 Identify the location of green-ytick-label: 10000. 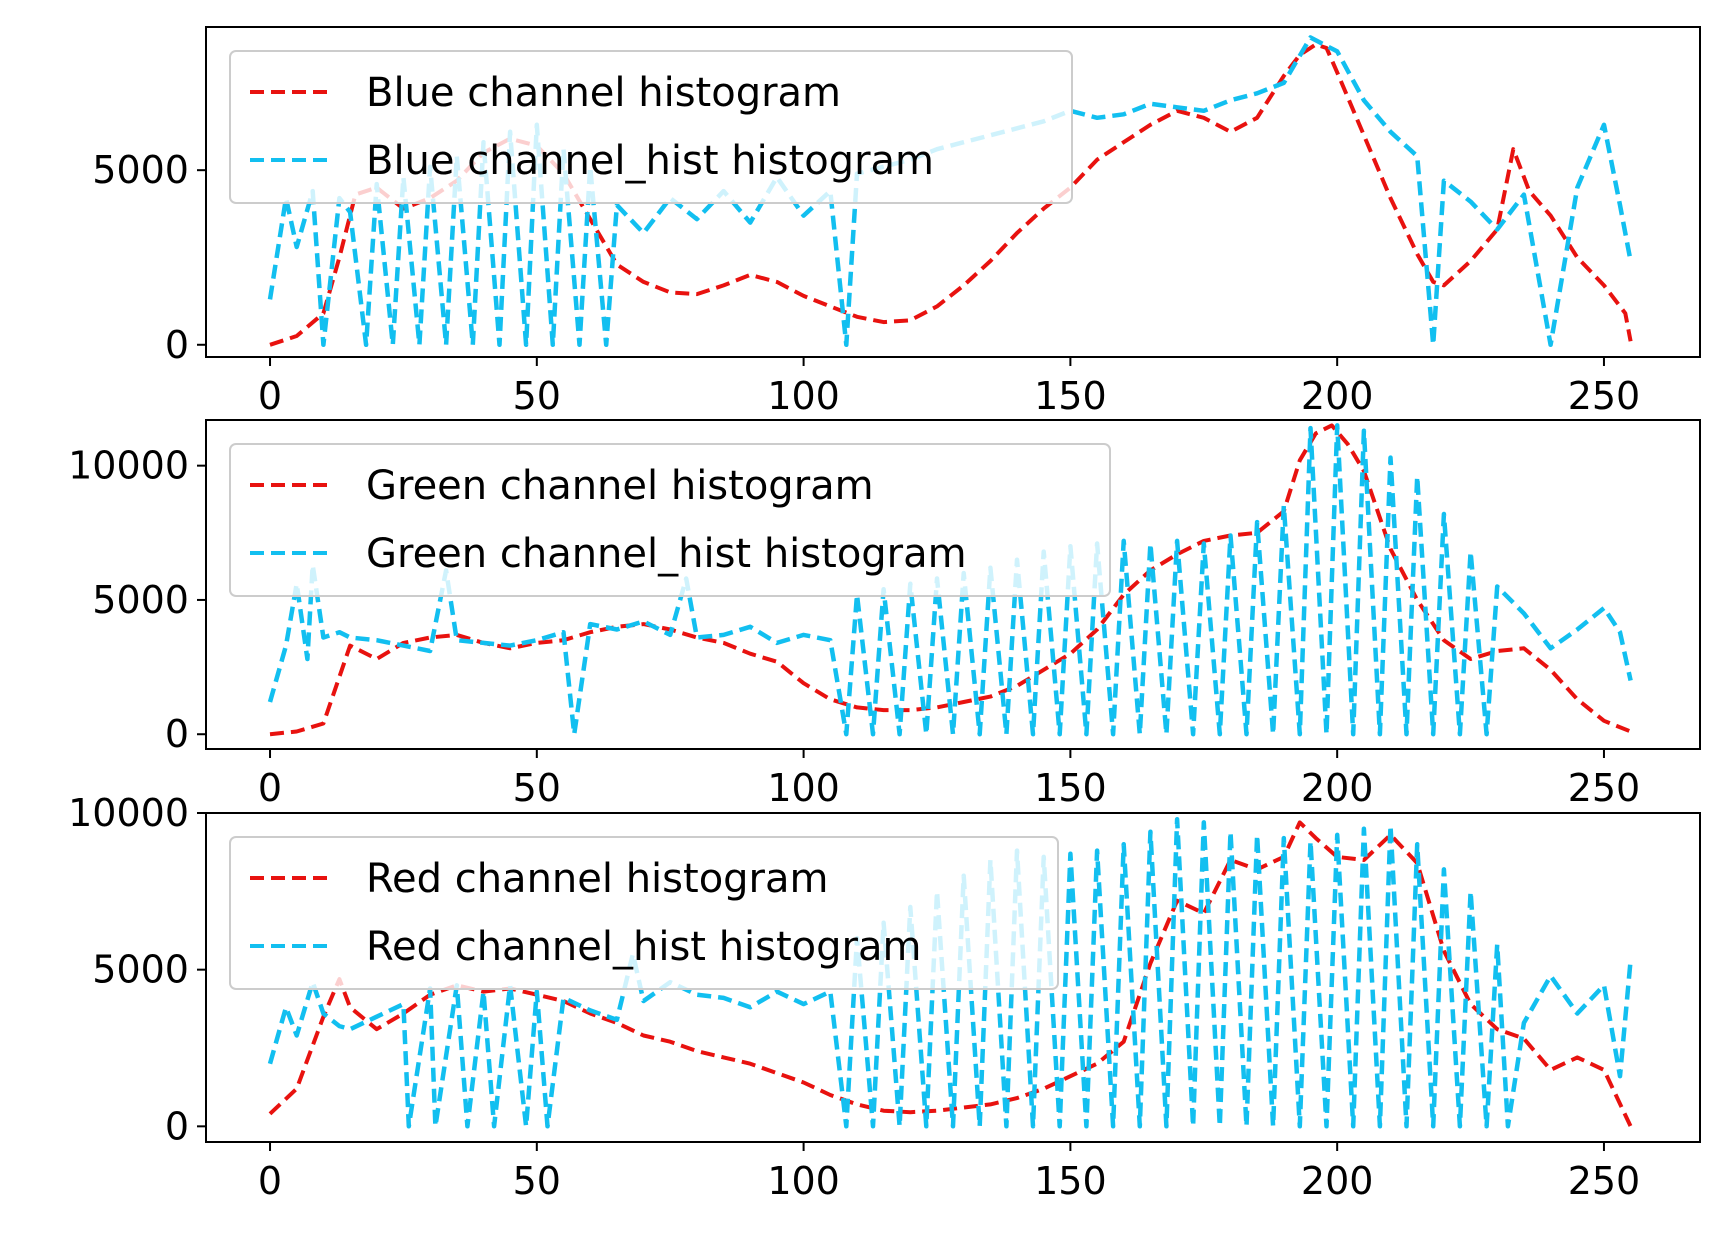
(128, 466).